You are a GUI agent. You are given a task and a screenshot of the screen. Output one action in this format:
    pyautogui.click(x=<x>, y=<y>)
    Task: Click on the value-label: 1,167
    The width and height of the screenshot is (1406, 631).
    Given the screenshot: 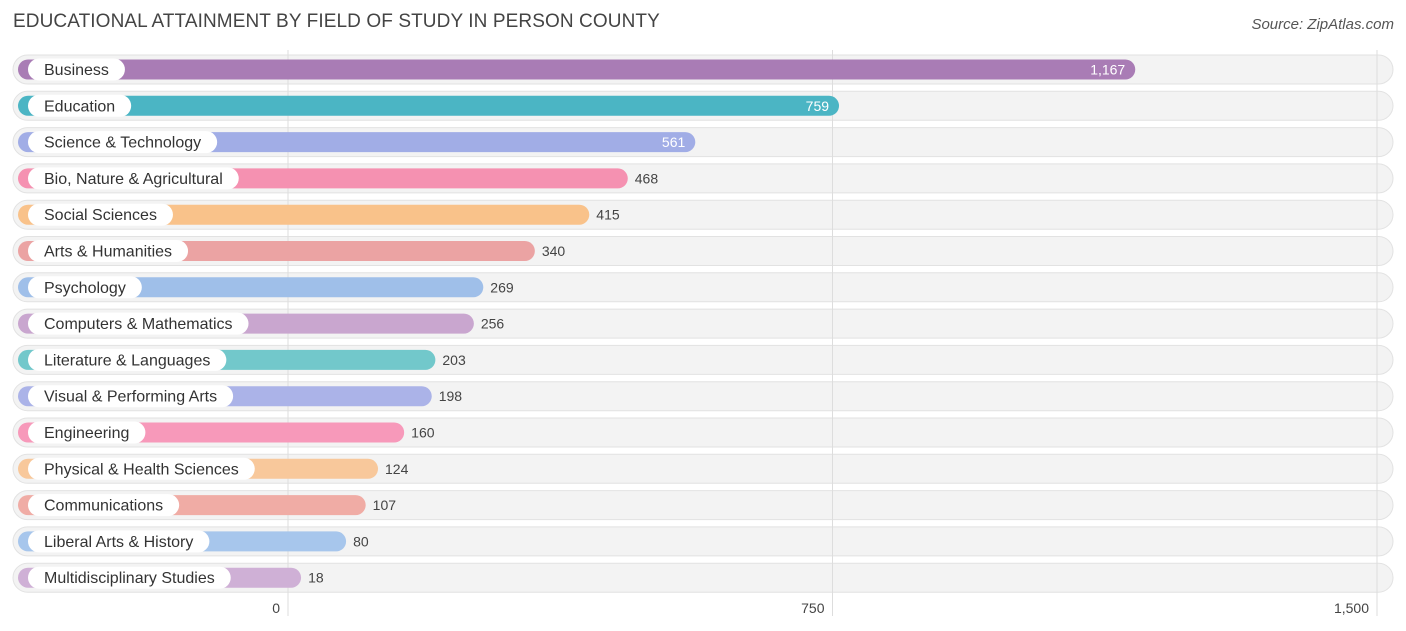 What is the action you would take?
    pyautogui.click(x=1107, y=70)
    